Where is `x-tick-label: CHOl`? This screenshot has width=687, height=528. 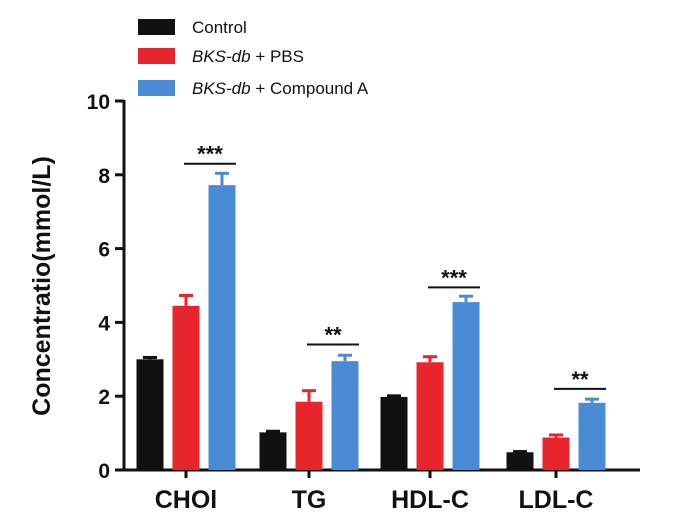
x-tick-label: CHOl is located at coordinates (186, 500).